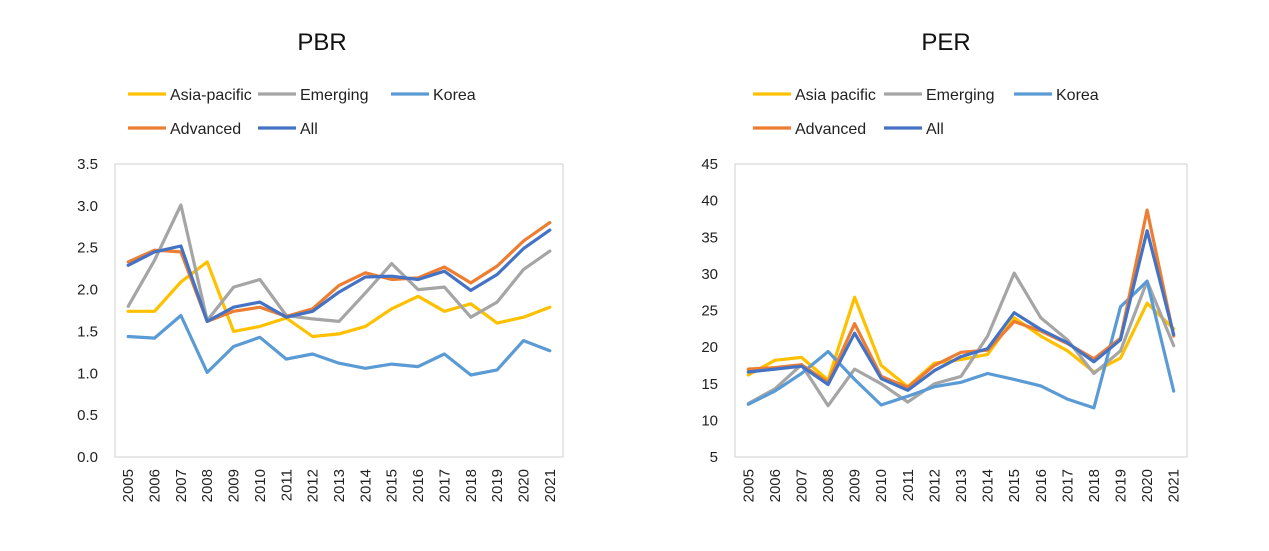  What do you see at coordinates (87, 311) in the screenshot?
I see `y-axis: 0.0 0.5 1.0 1.5 2.0 2.5 3.0 3.5` at bounding box center [87, 311].